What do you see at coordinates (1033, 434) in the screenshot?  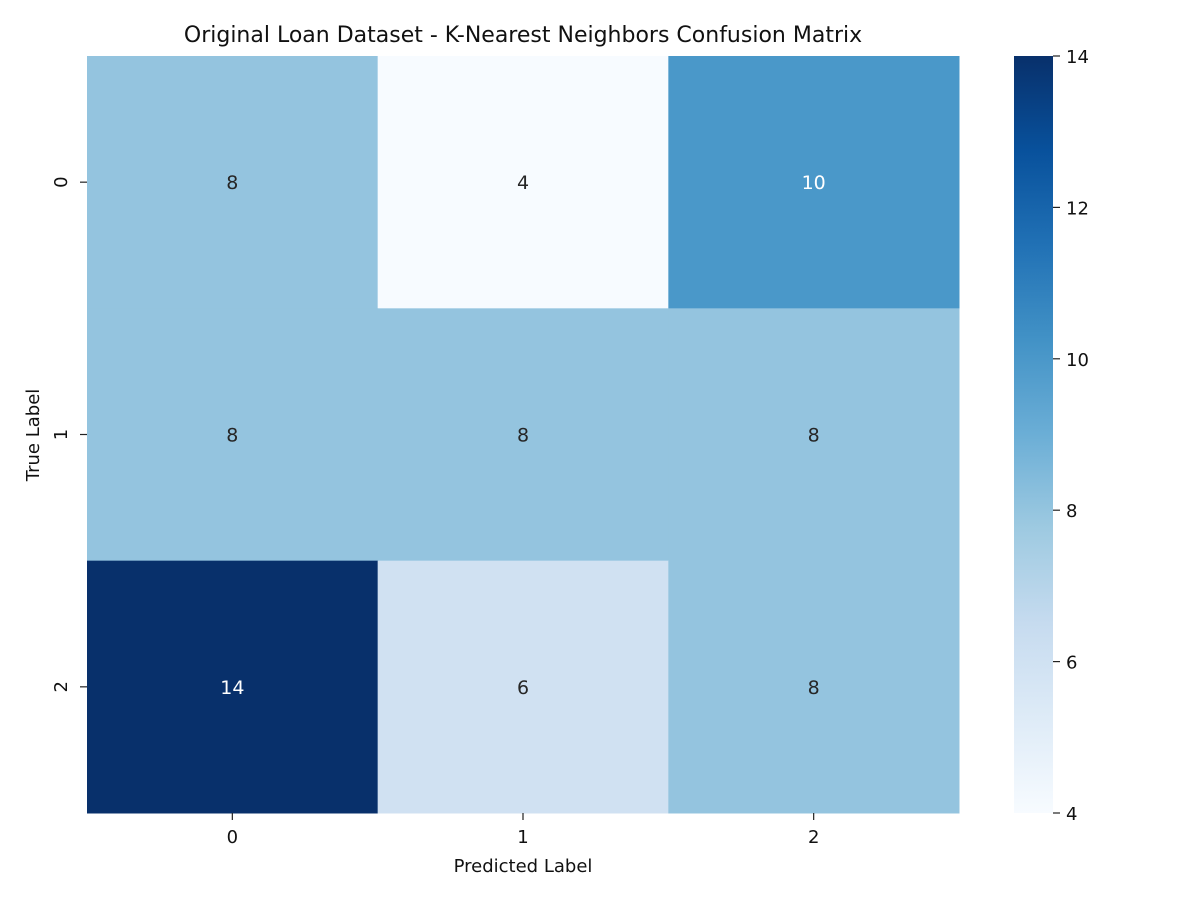 I see `colorbar` at bounding box center [1033, 434].